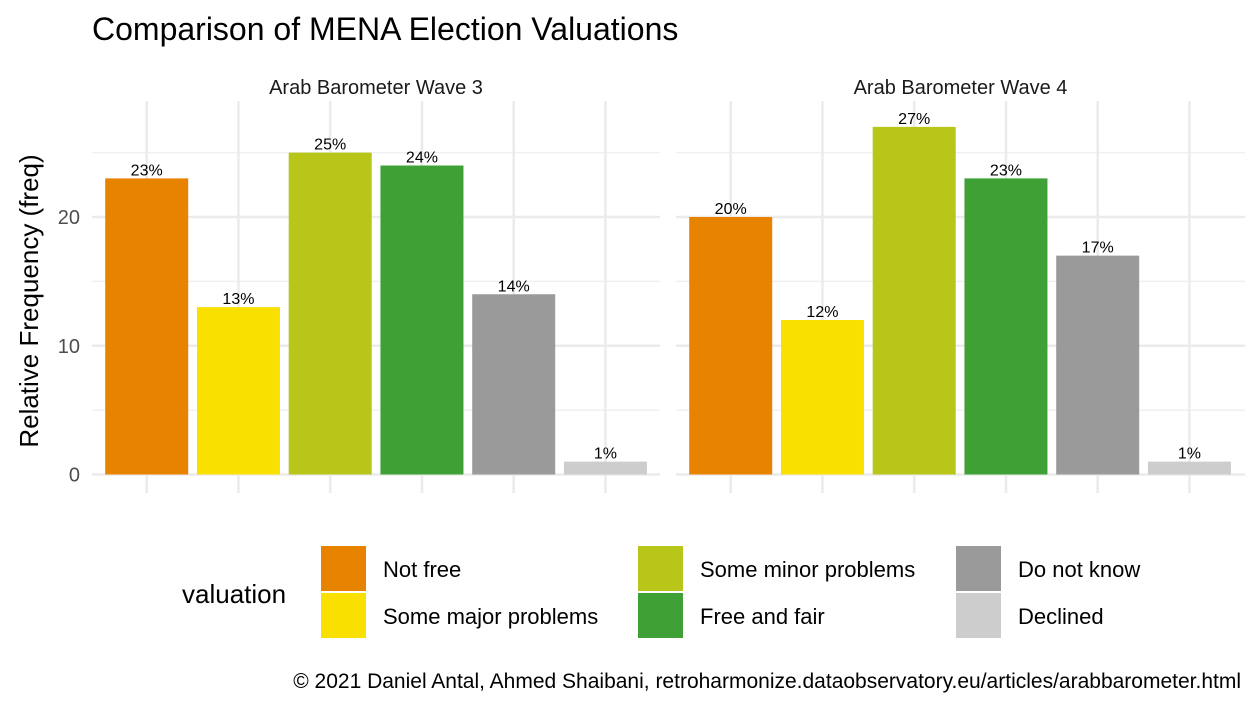  Describe the element at coordinates (822, 312) in the screenshot. I see `data-label: 12%` at that location.